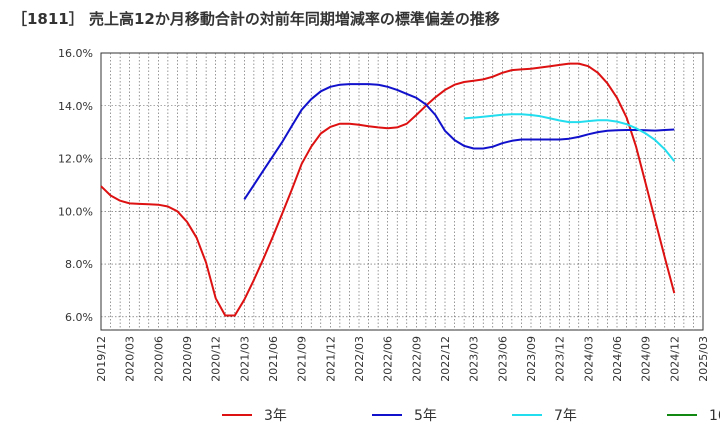 The image size is (720, 440). Describe the element at coordinates (187, 359) in the screenshot. I see `x-tick-label: 2020/09` at that location.